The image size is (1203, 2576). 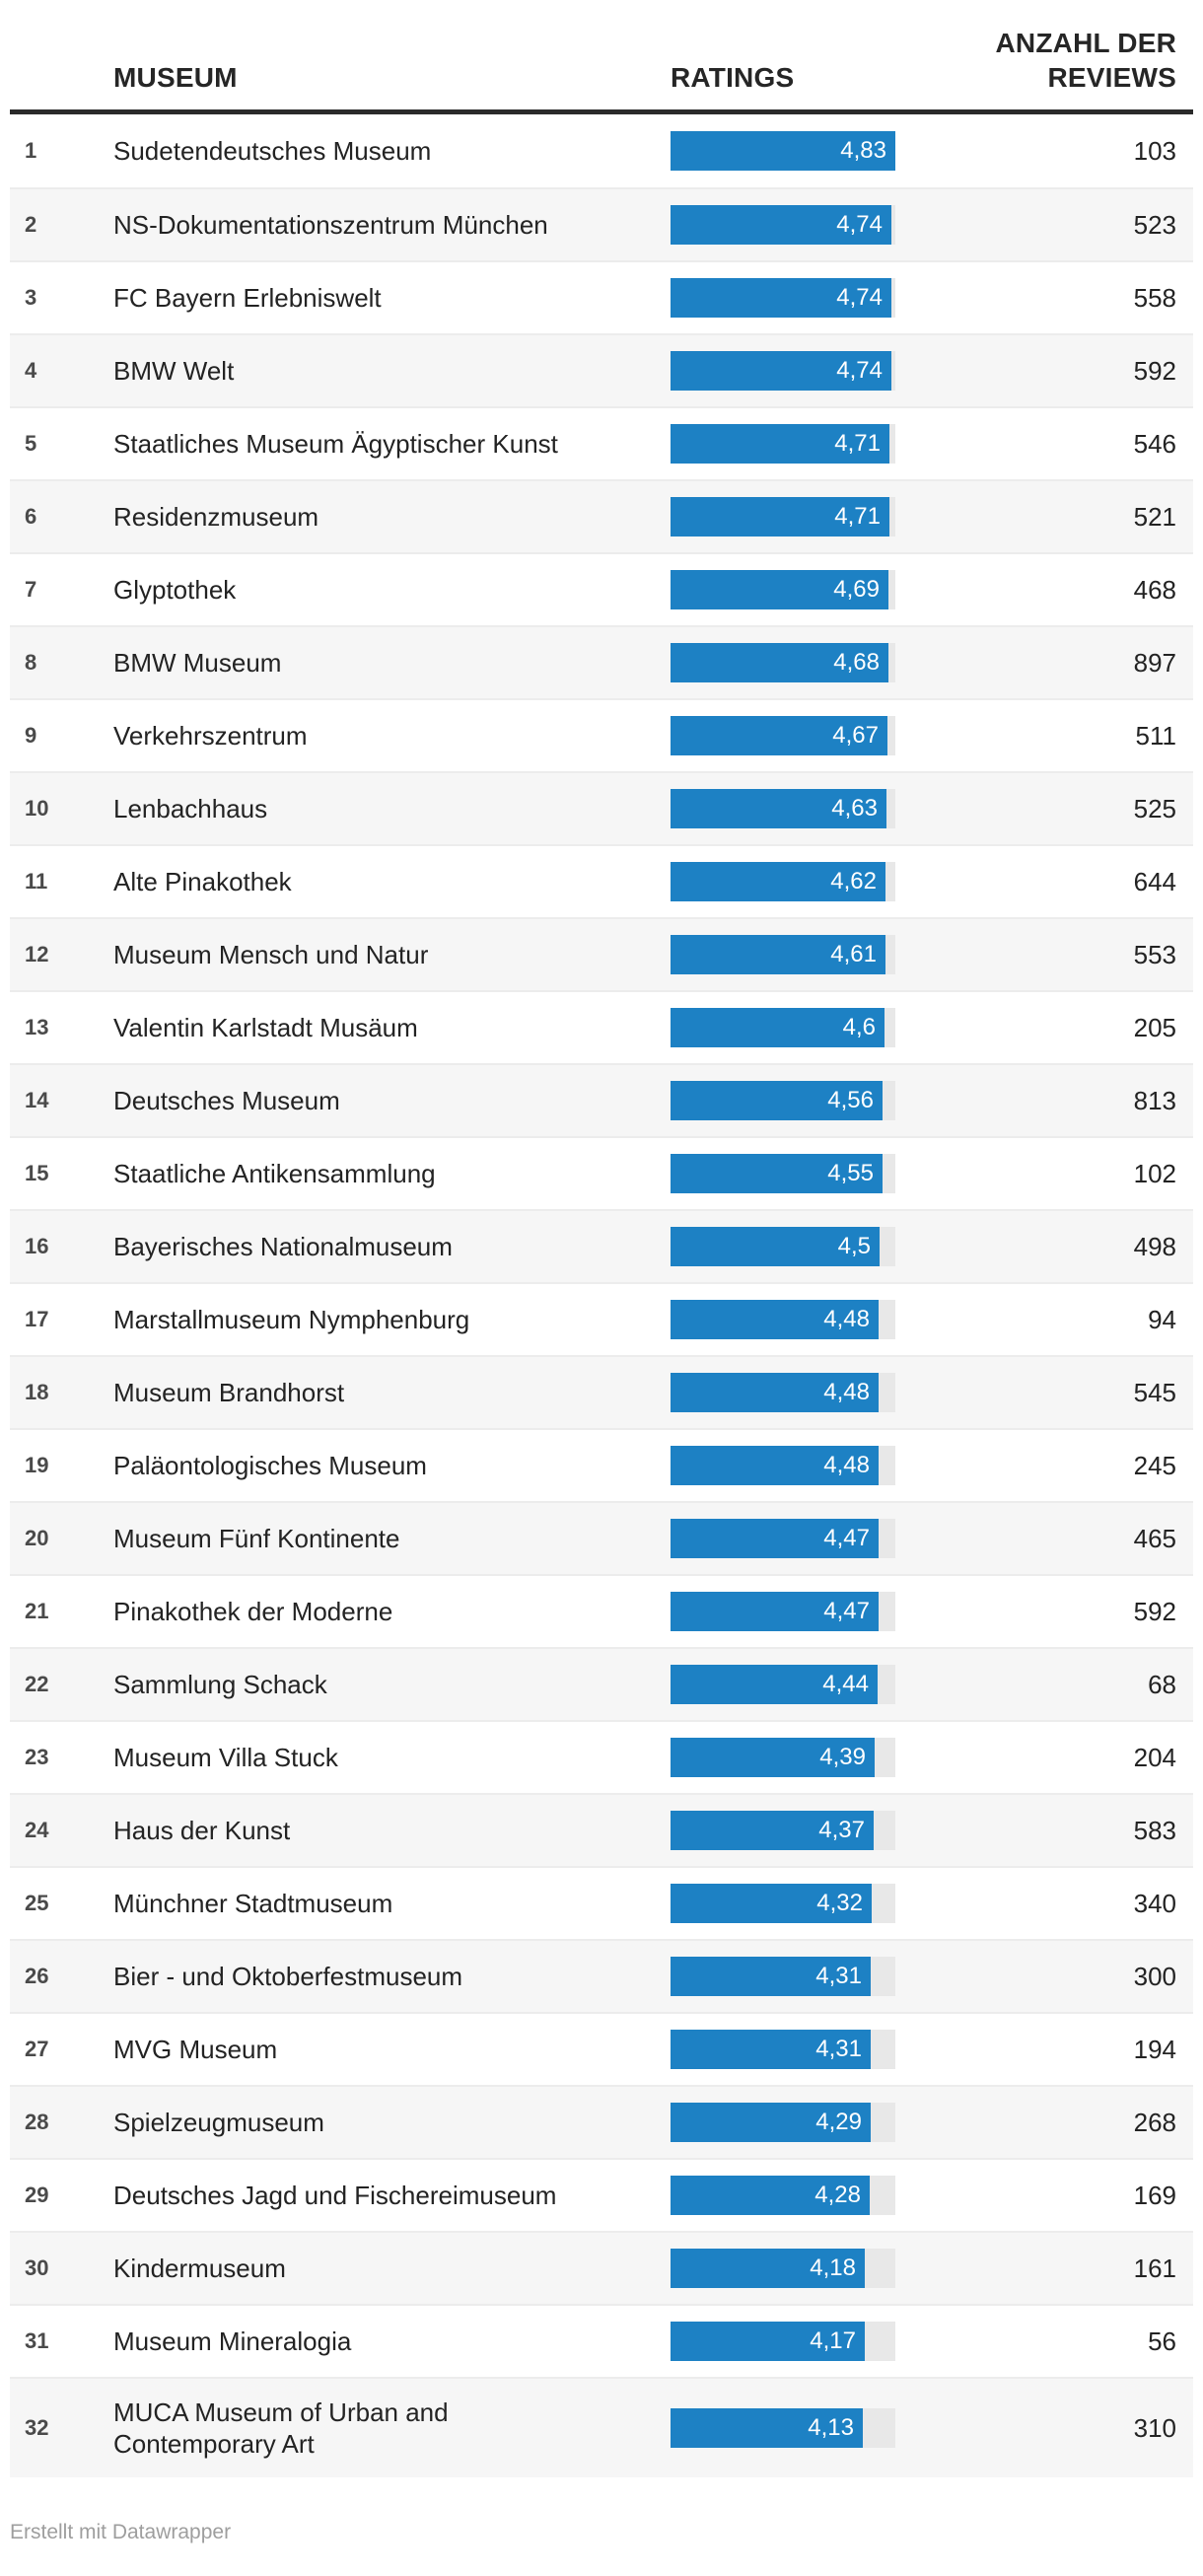 I want to click on row-museum-name: Museum Brandhorst, so click(x=229, y=1393).